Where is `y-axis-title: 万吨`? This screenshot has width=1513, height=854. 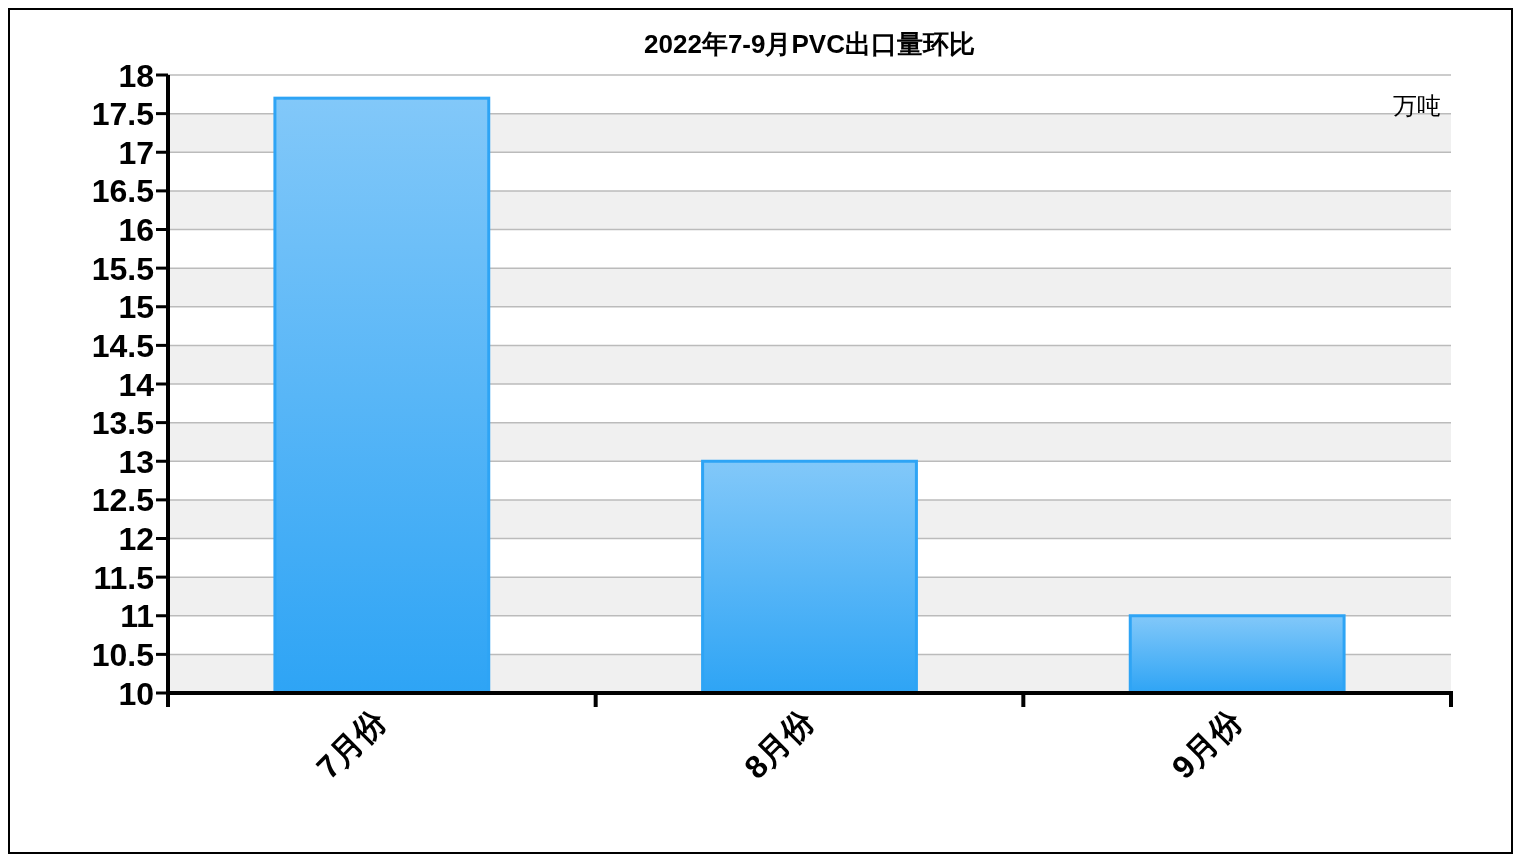 y-axis-title: 万吨 is located at coordinates (1417, 105).